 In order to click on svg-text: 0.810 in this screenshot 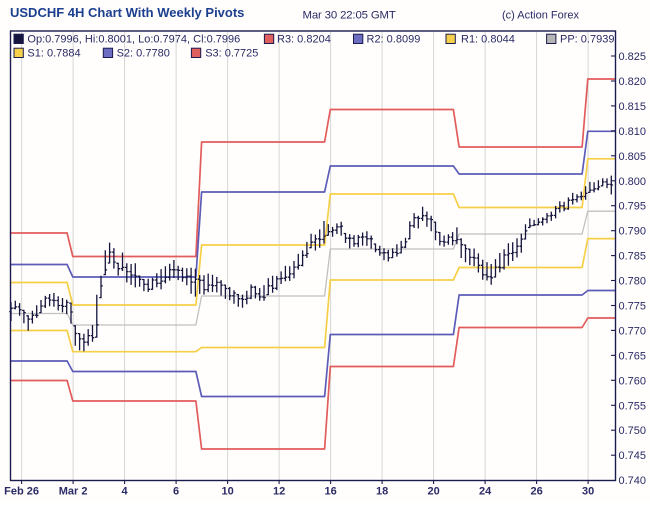, I will do `click(633, 132)`.